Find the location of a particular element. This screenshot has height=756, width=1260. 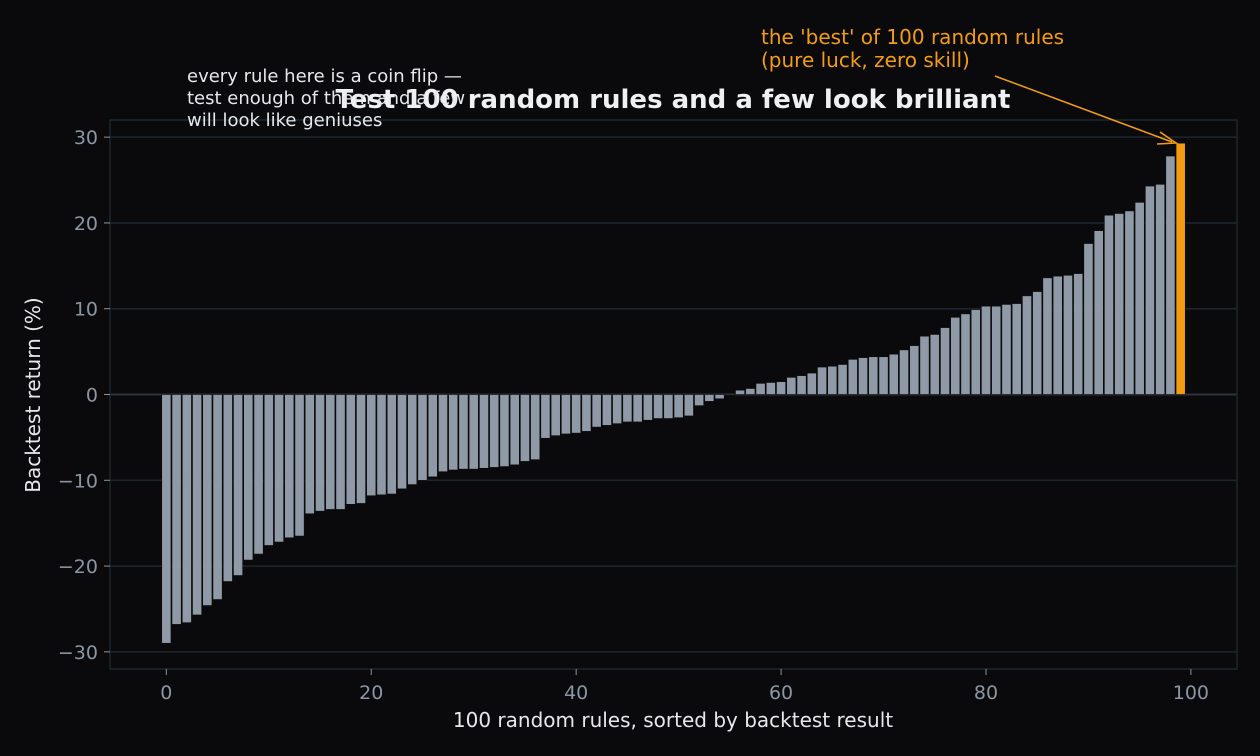

x-tick-label: 60 is located at coordinates (781, 693).